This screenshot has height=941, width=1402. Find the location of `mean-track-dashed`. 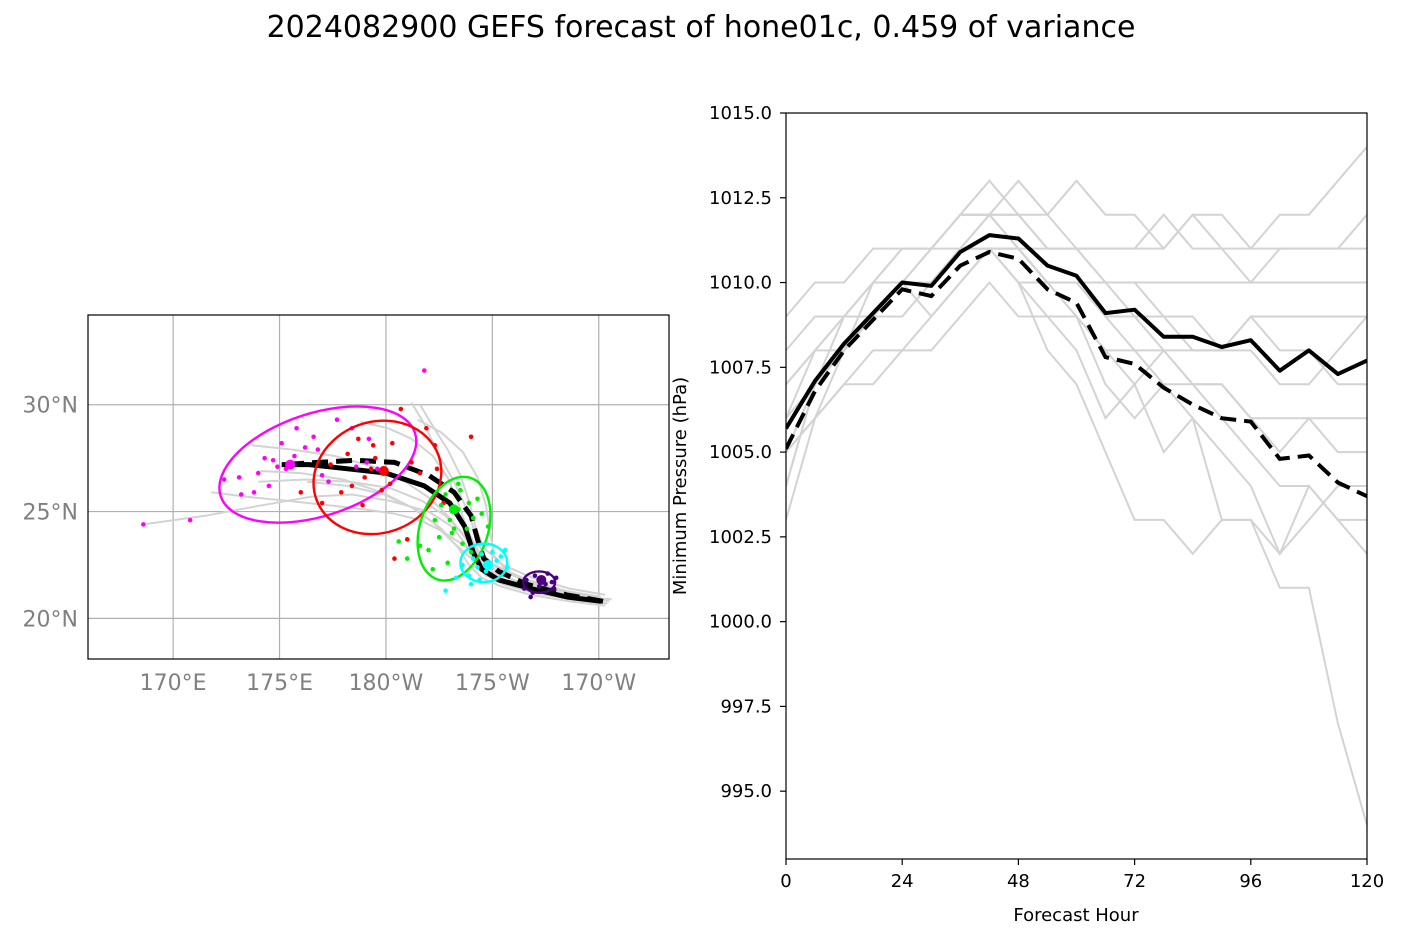

mean-track-dashed is located at coordinates (443, 530).